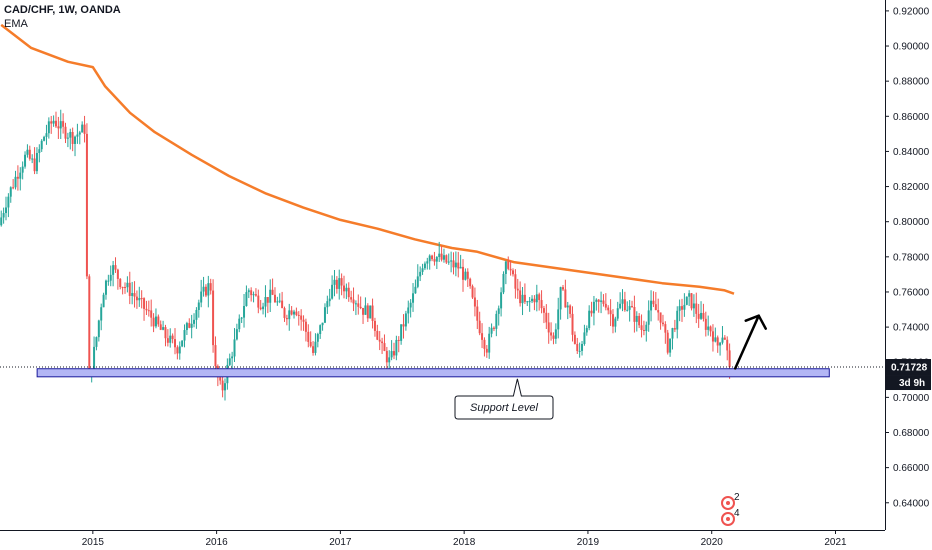 The width and height of the screenshot is (932, 550). I want to click on idea-icon-dot, so click(728, 519).